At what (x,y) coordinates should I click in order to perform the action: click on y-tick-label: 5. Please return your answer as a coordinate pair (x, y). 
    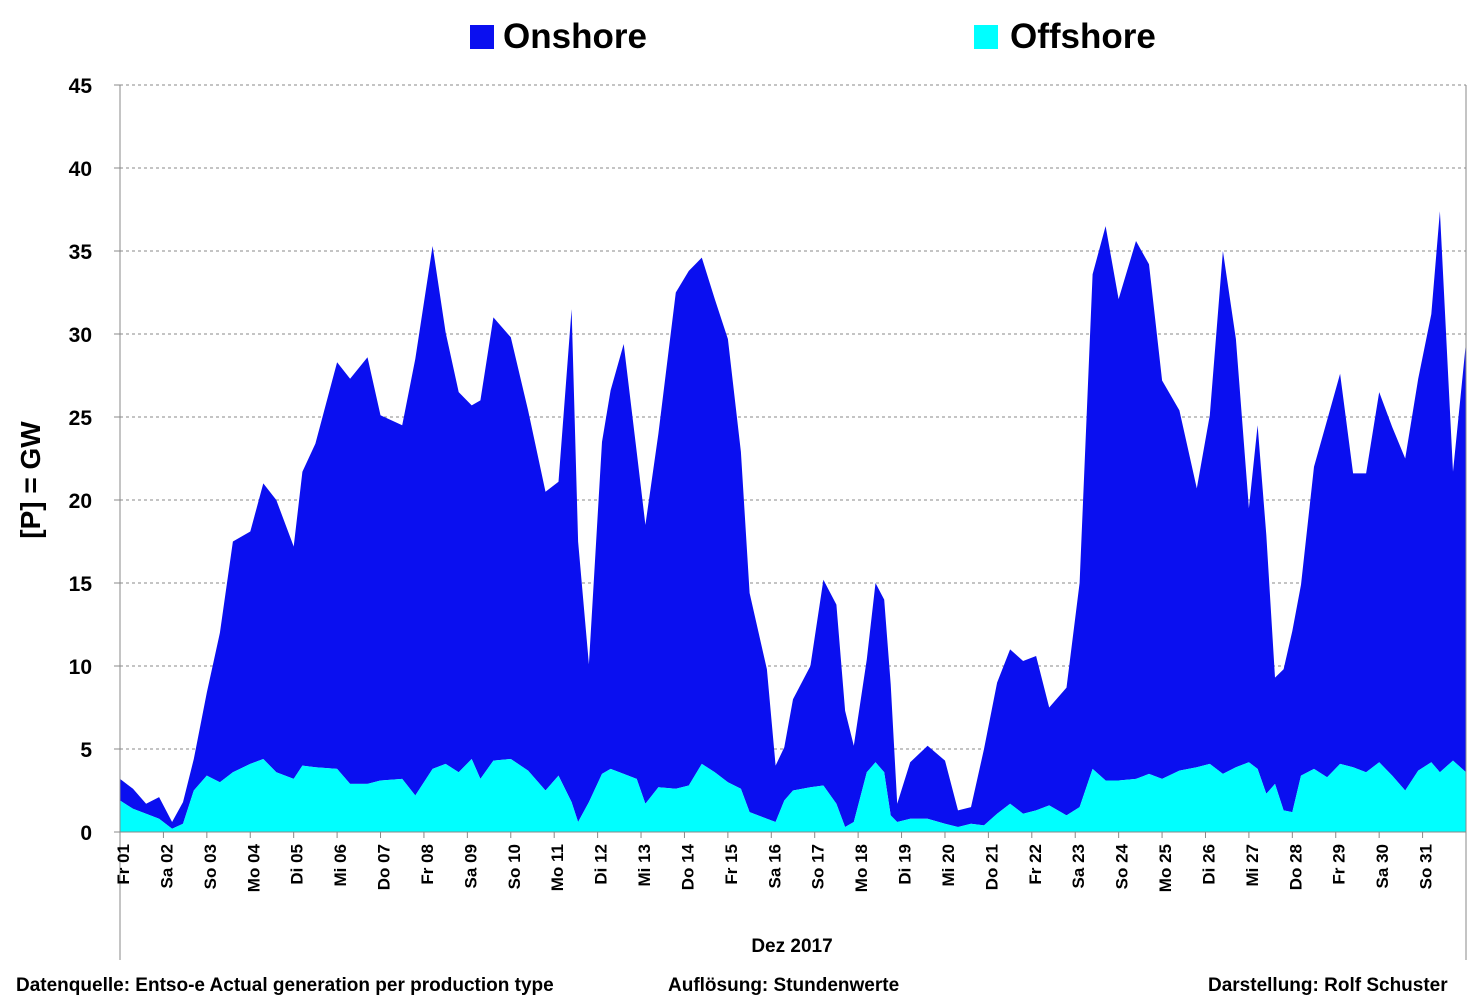
    Looking at the image, I should click on (86, 750).